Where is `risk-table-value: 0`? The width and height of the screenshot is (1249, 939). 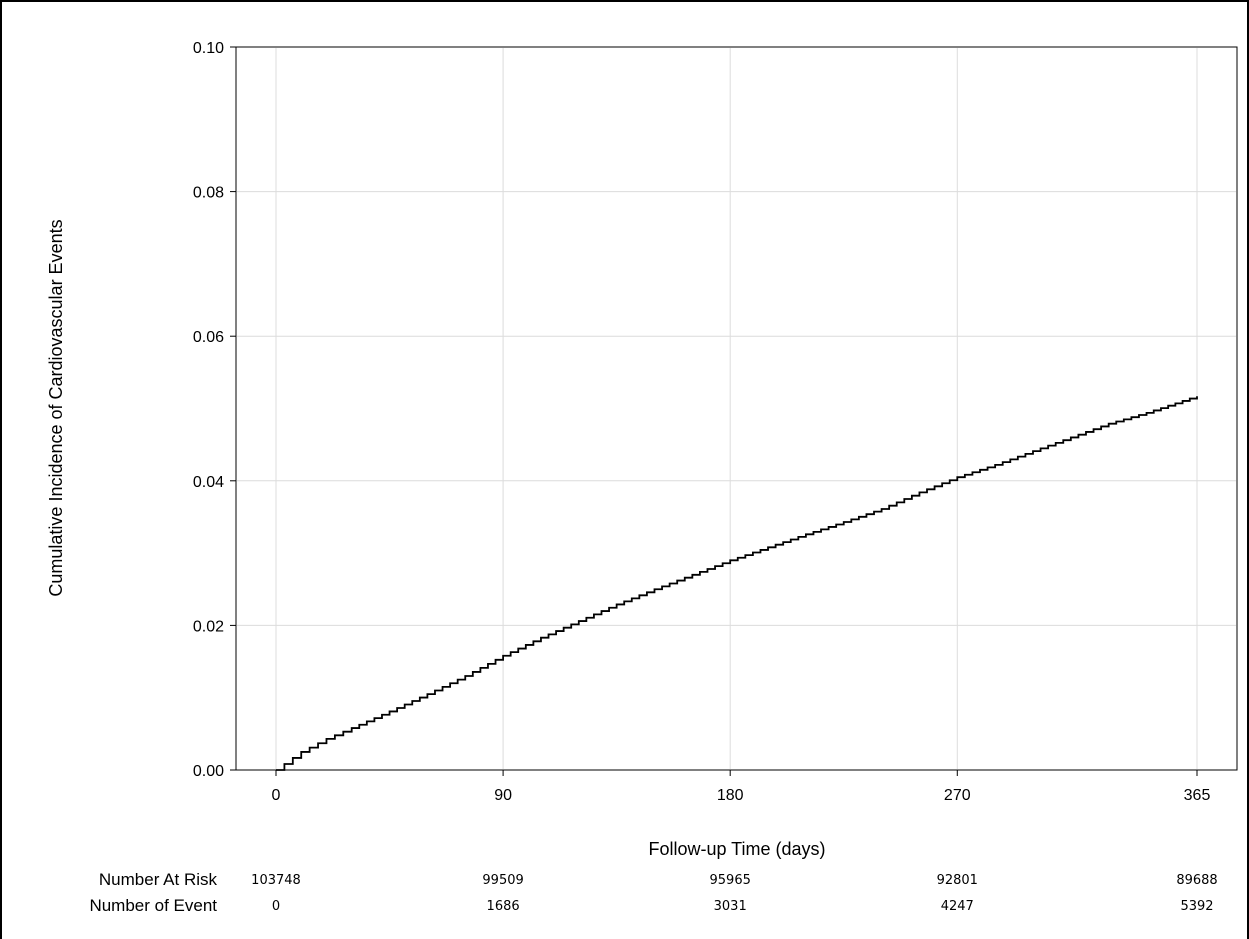
risk-table-value: 0 is located at coordinates (276, 906).